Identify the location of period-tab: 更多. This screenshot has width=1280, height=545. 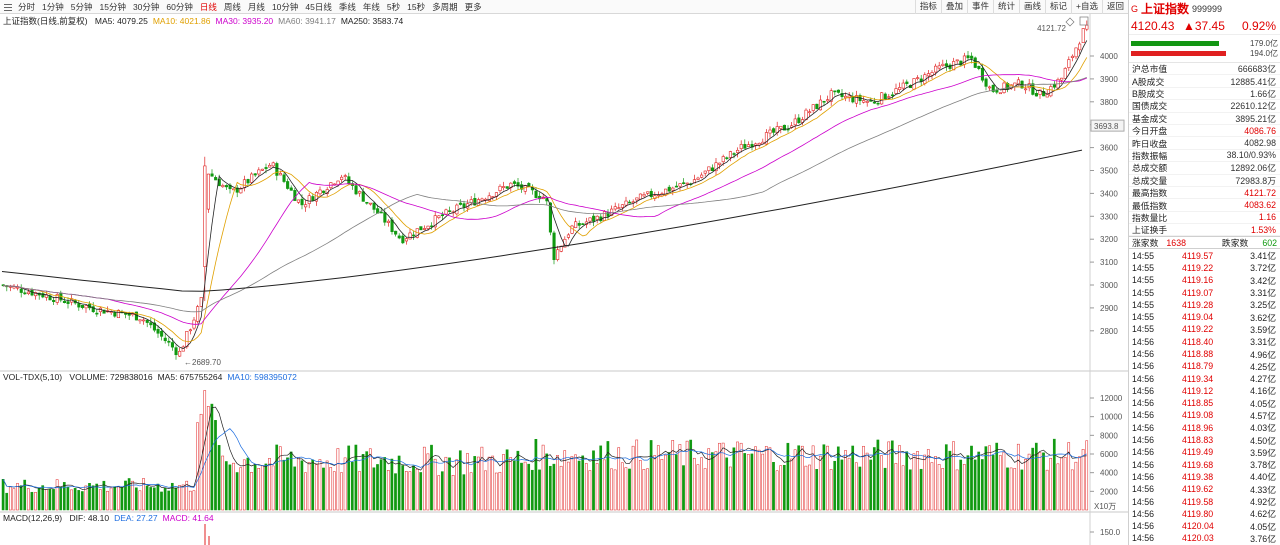
(473, 6).